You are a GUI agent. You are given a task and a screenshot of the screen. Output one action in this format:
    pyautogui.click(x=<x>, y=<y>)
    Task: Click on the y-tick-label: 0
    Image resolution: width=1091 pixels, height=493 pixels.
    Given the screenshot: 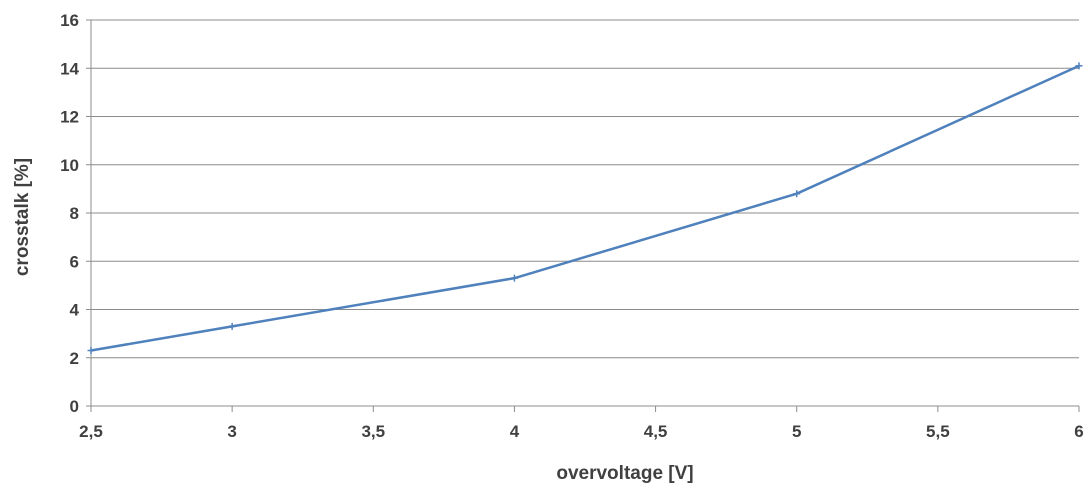 What is the action you would take?
    pyautogui.click(x=74, y=406)
    